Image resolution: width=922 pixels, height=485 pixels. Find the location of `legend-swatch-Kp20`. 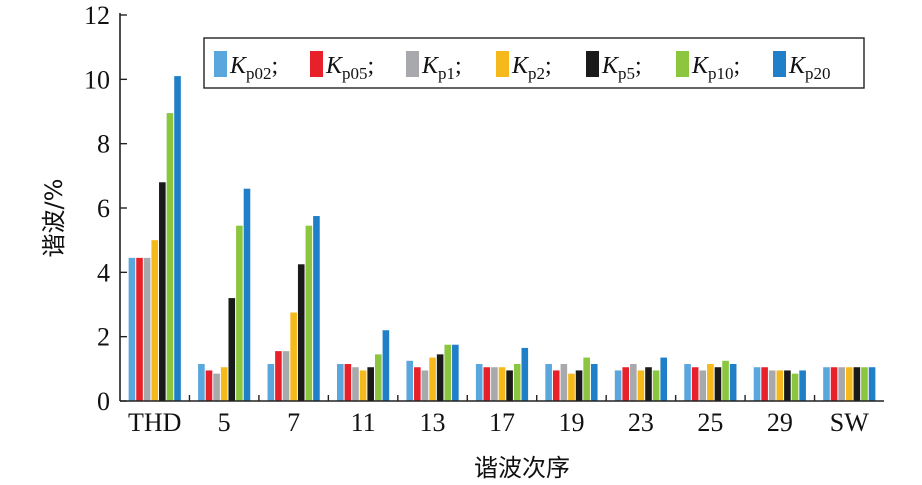

legend-swatch-Kp20 is located at coordinates (779, 64).